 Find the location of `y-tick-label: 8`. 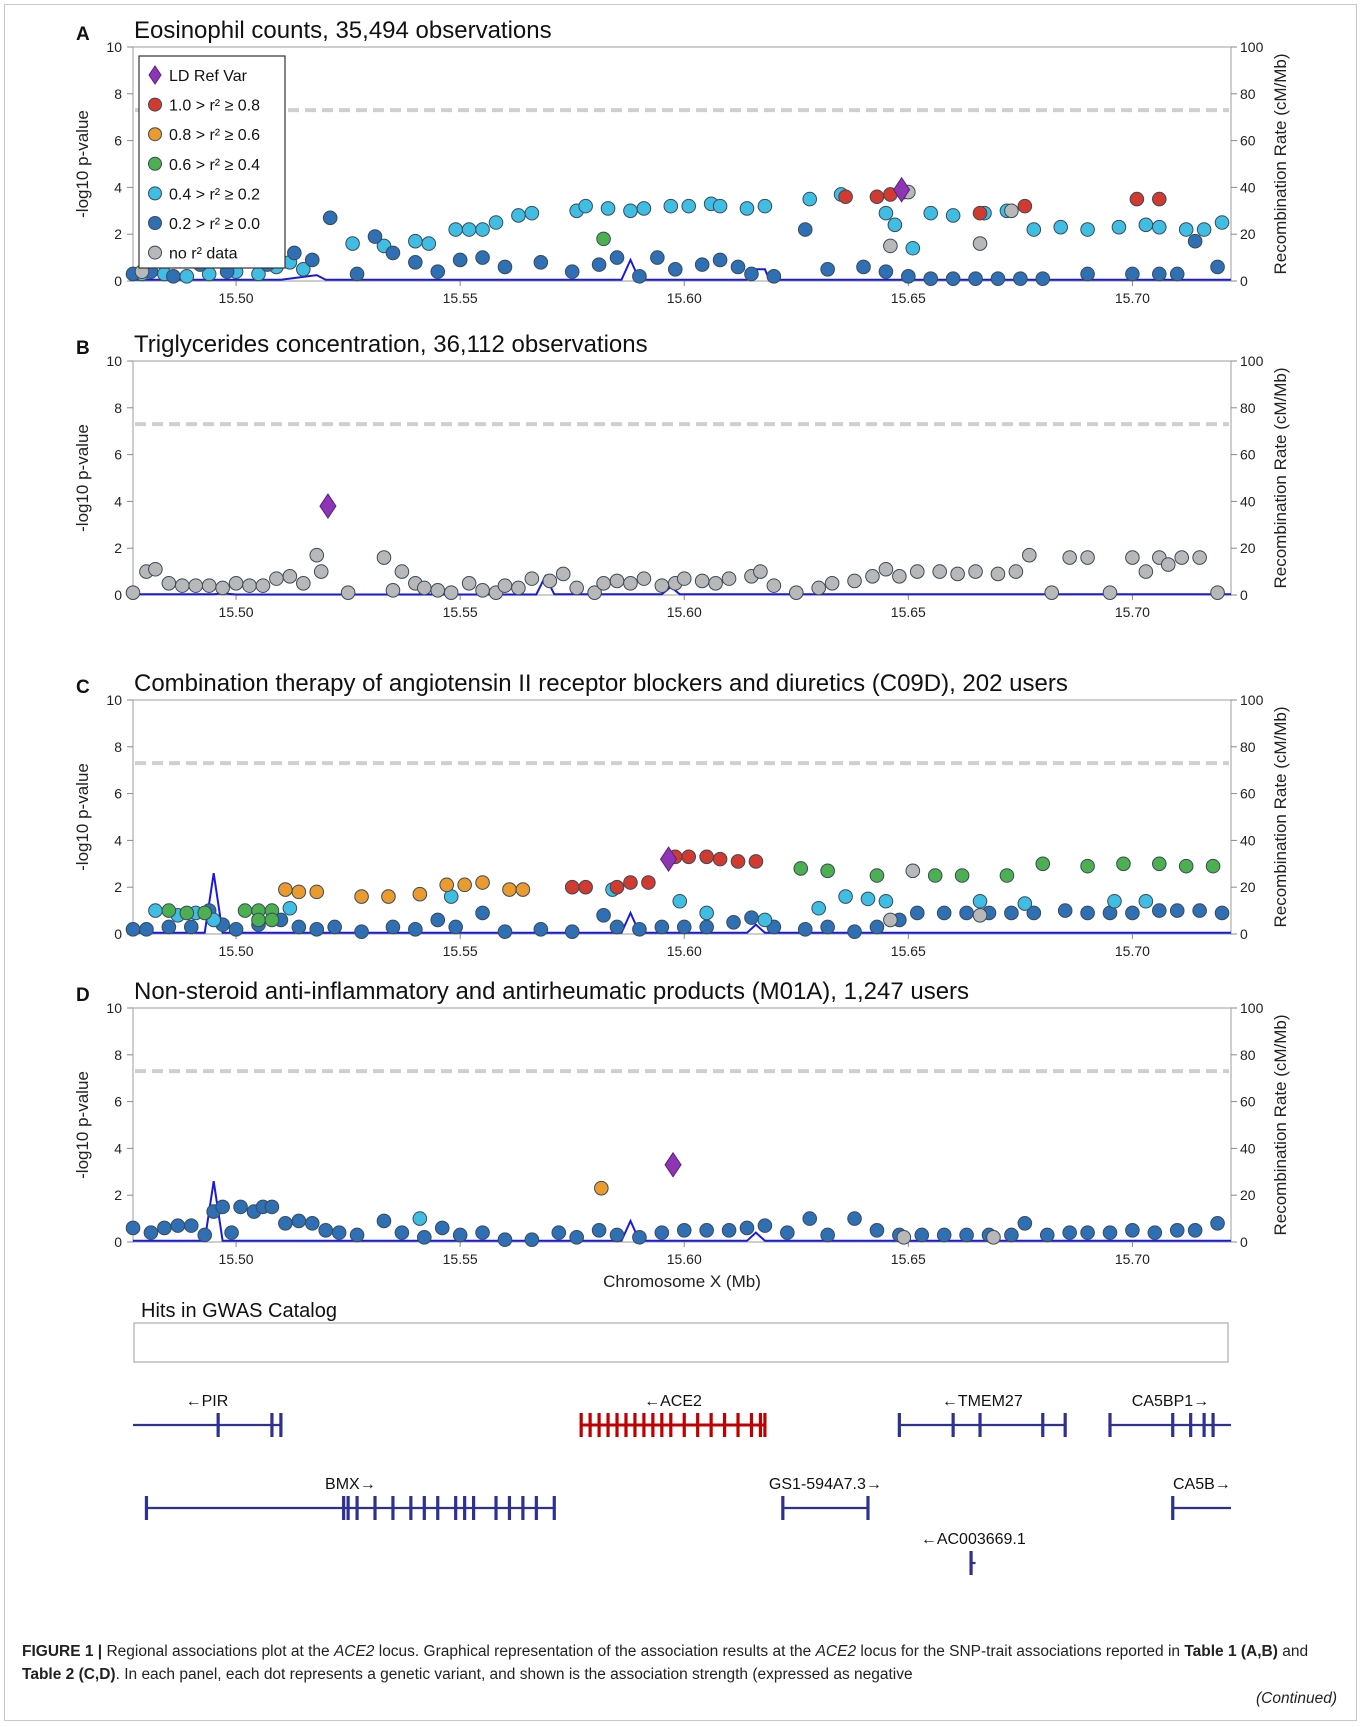

y-tick-label: 8 is located at coordinates (118, 408).